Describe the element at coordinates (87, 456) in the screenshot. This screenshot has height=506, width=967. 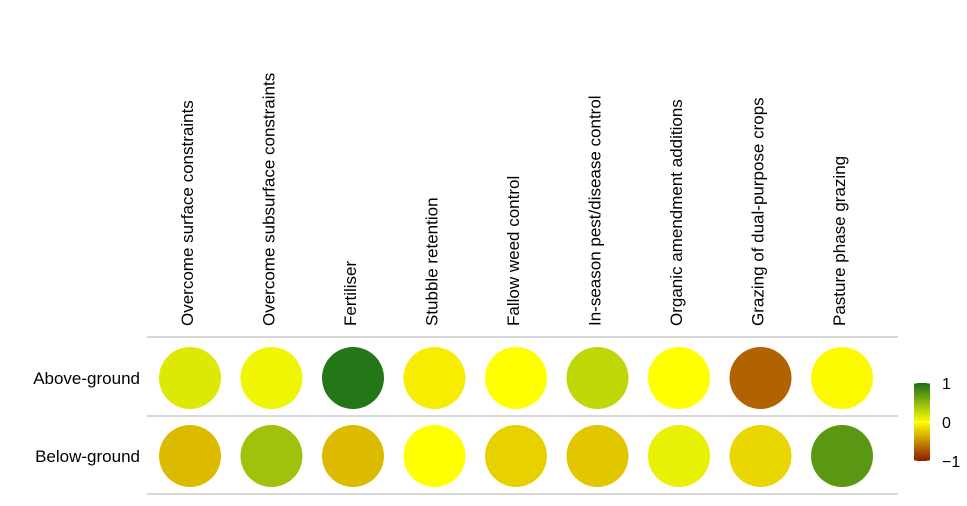
I see `row-label: Below-ground` at that location.